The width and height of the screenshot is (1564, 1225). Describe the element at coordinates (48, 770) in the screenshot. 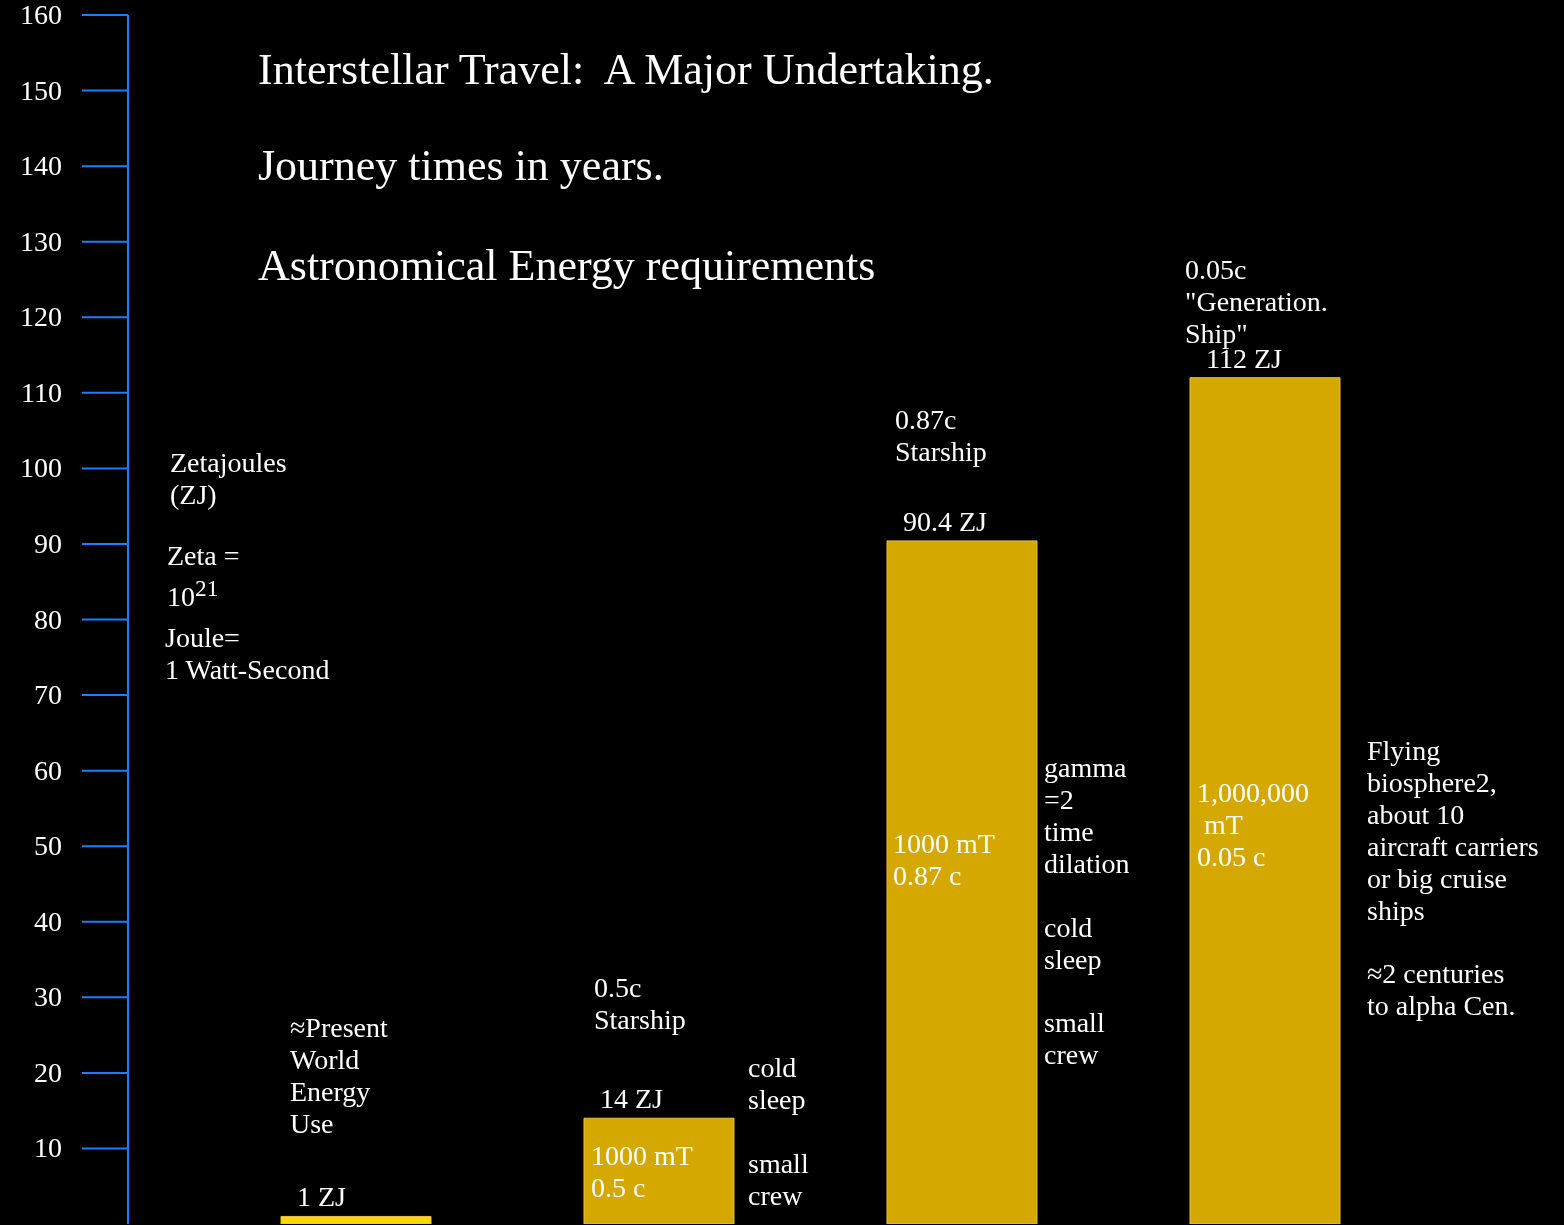

I see `y-tick-label: 60` at that location.